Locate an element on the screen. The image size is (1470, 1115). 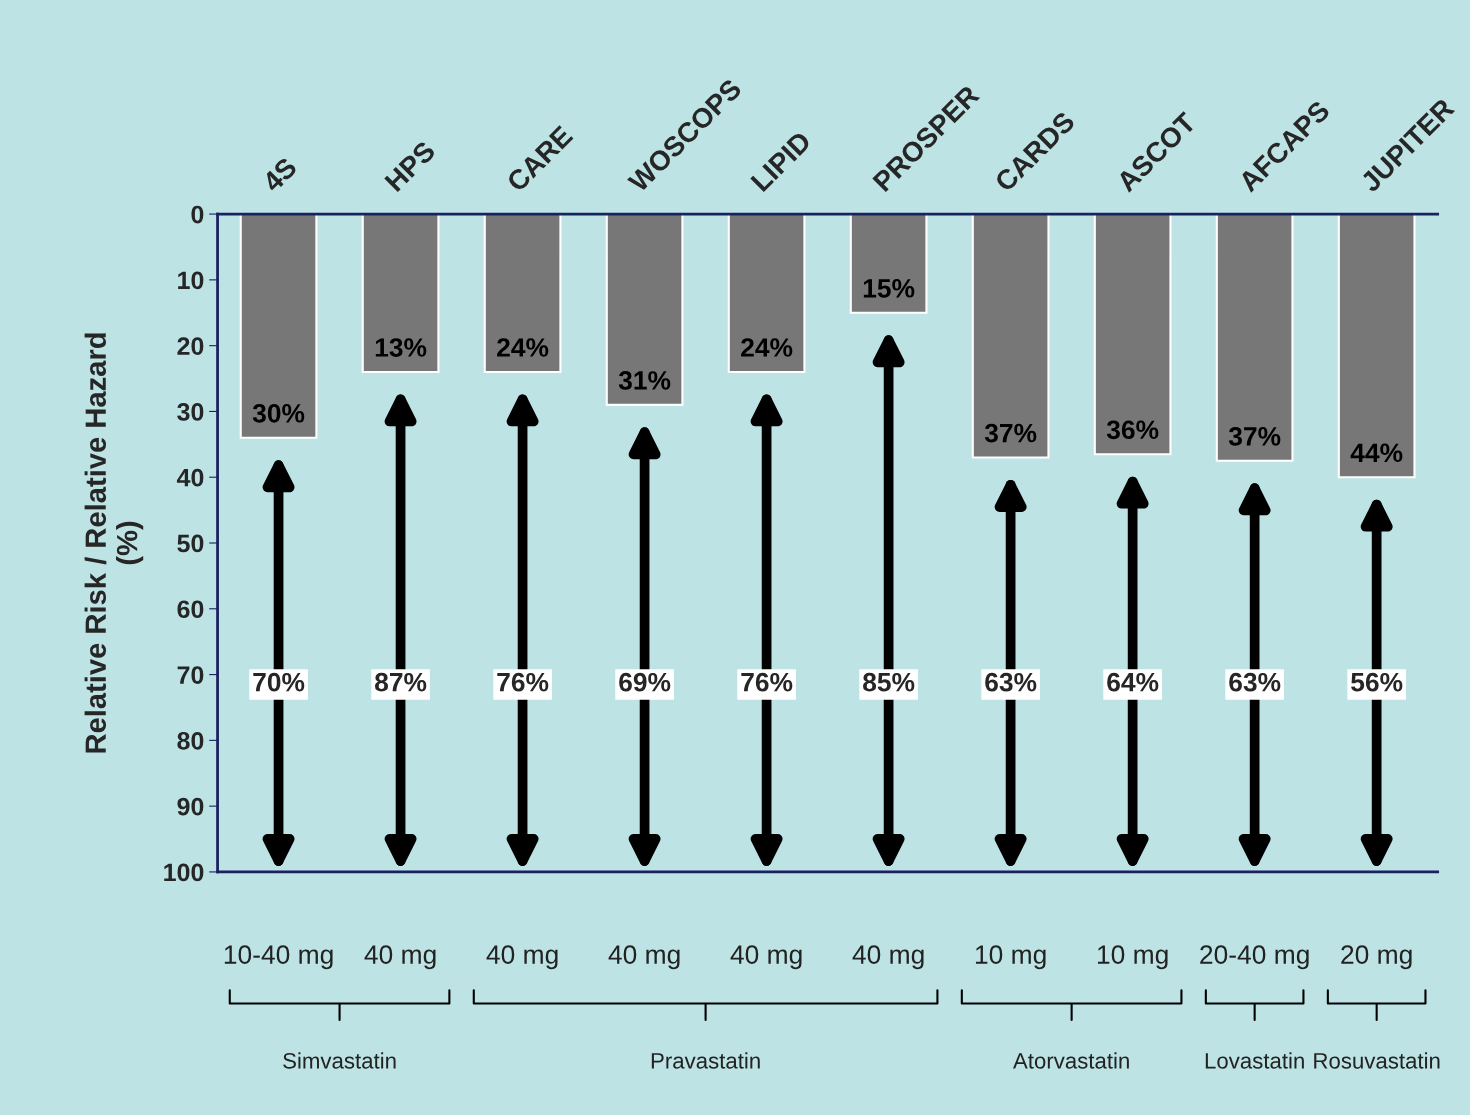
y-tick-label: 70 is located at coordinates (190, 675).